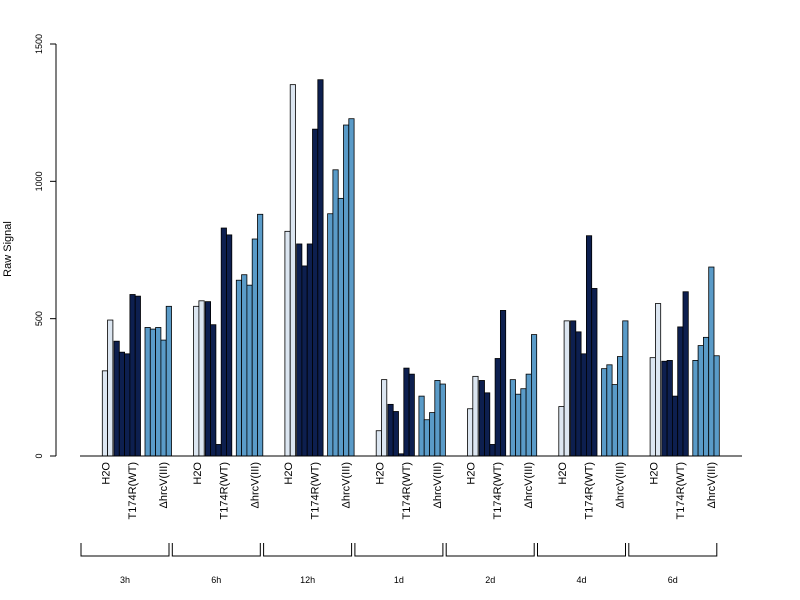  Describe the element at coordinates (45, 246) in the screenshot. I see `y-axis: 0 500 1000 1500` at that location.